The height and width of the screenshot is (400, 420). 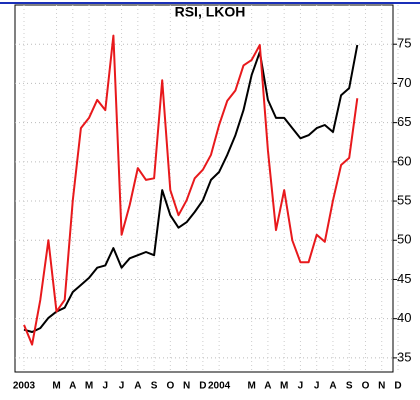 I want to click on y-tick-label: 60, so click(x=404, y=160).